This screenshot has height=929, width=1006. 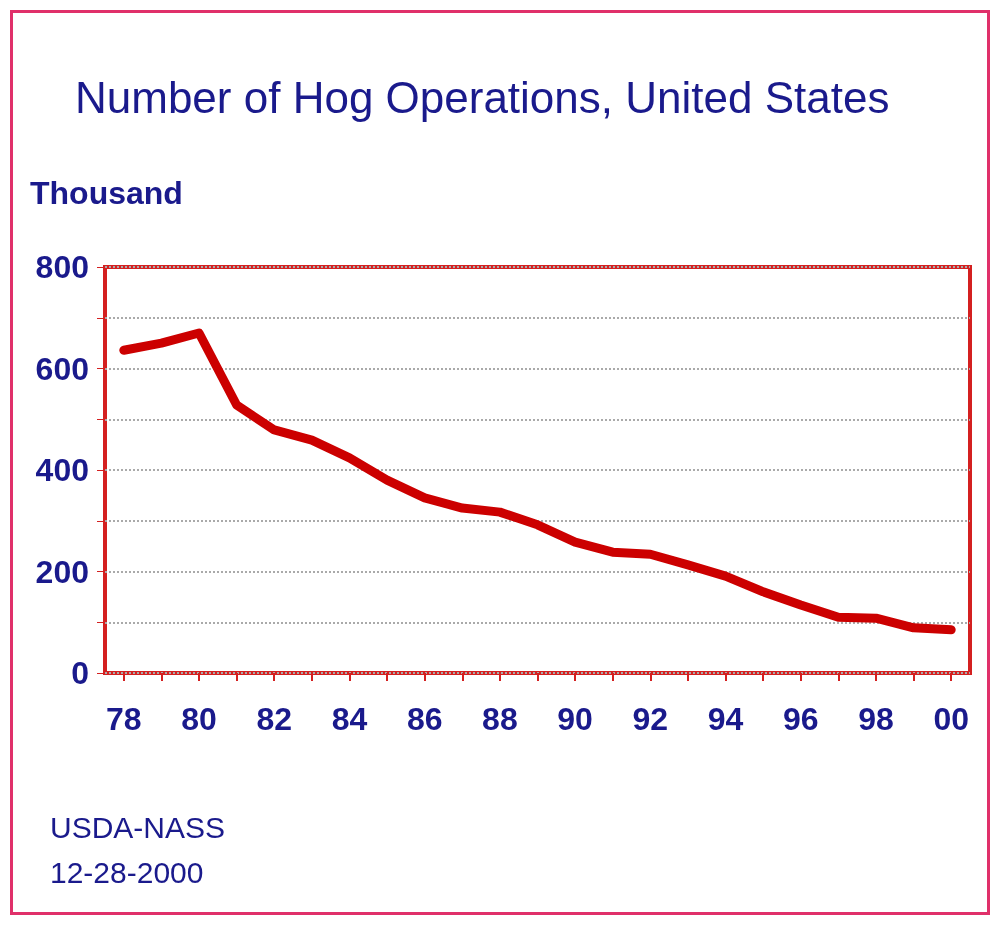 What do you see at coordinates (274, 719) in the screenshot?
I see `x-tick-label: 82` at bounding box center [274, 719].